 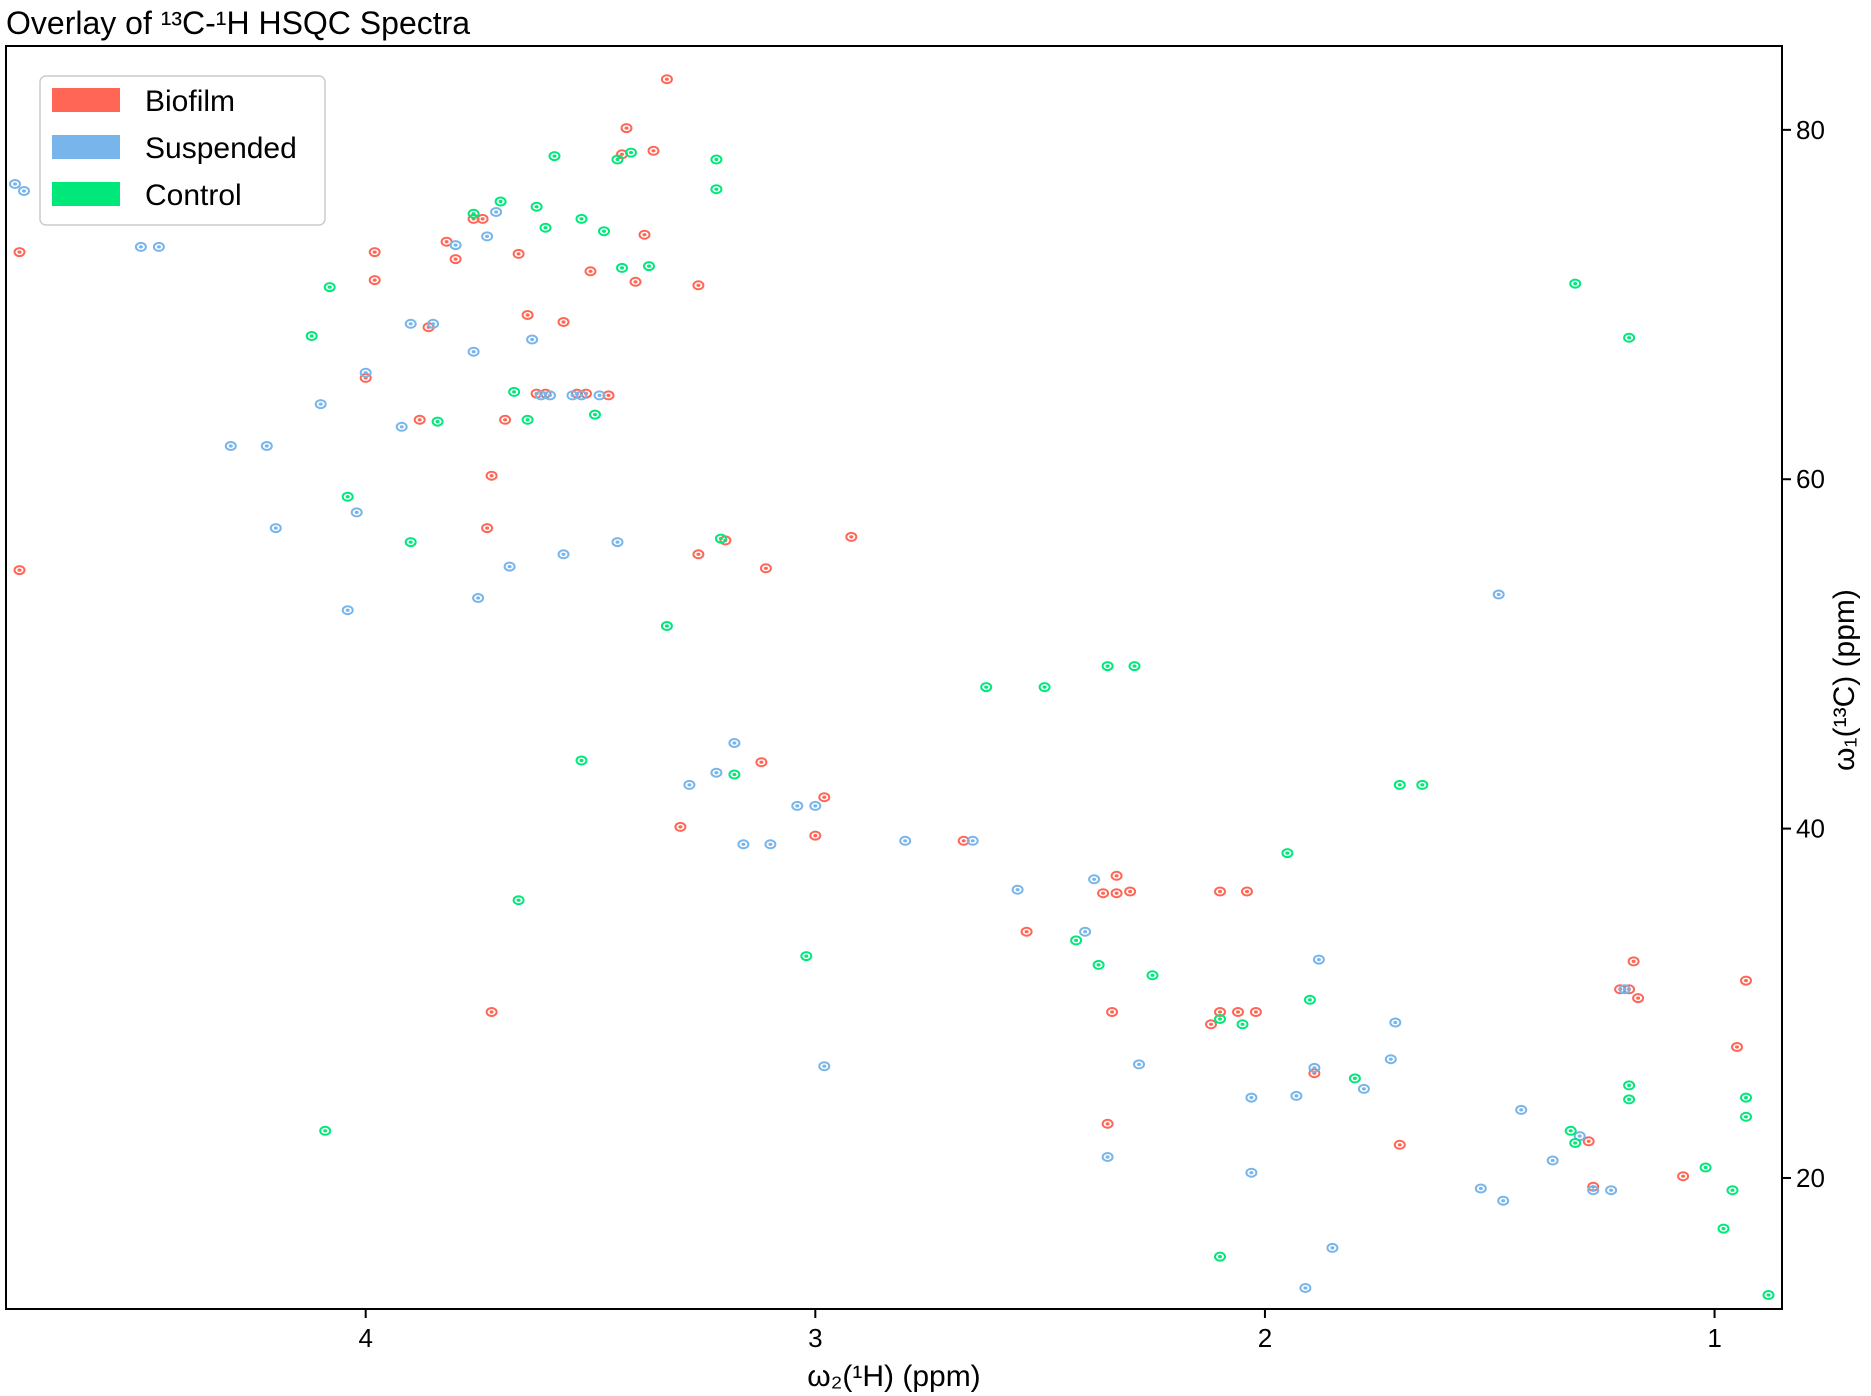 I want to click on x-axis-ticks: 4 3 2 1, so click(x=1040, y=1331).